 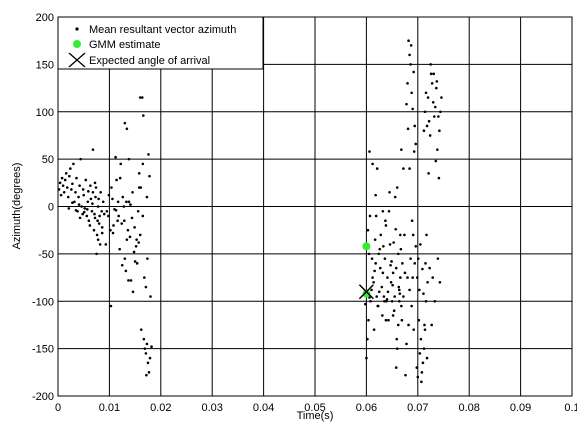 I want to click on x-tick-label: 0.1, so click(x=570, y=408).